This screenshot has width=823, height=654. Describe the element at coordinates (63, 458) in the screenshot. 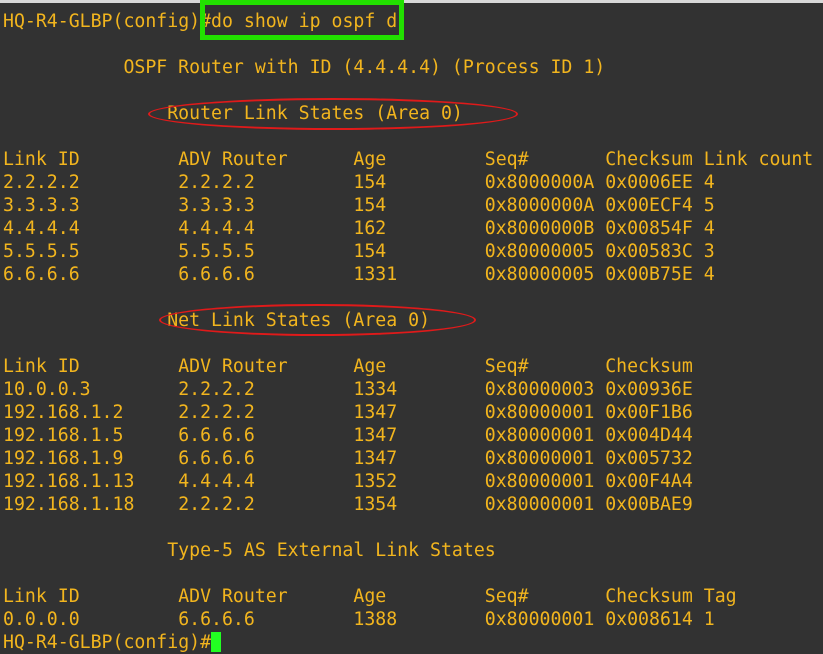

I see `table-cell: 192.168.1.9` at that location.